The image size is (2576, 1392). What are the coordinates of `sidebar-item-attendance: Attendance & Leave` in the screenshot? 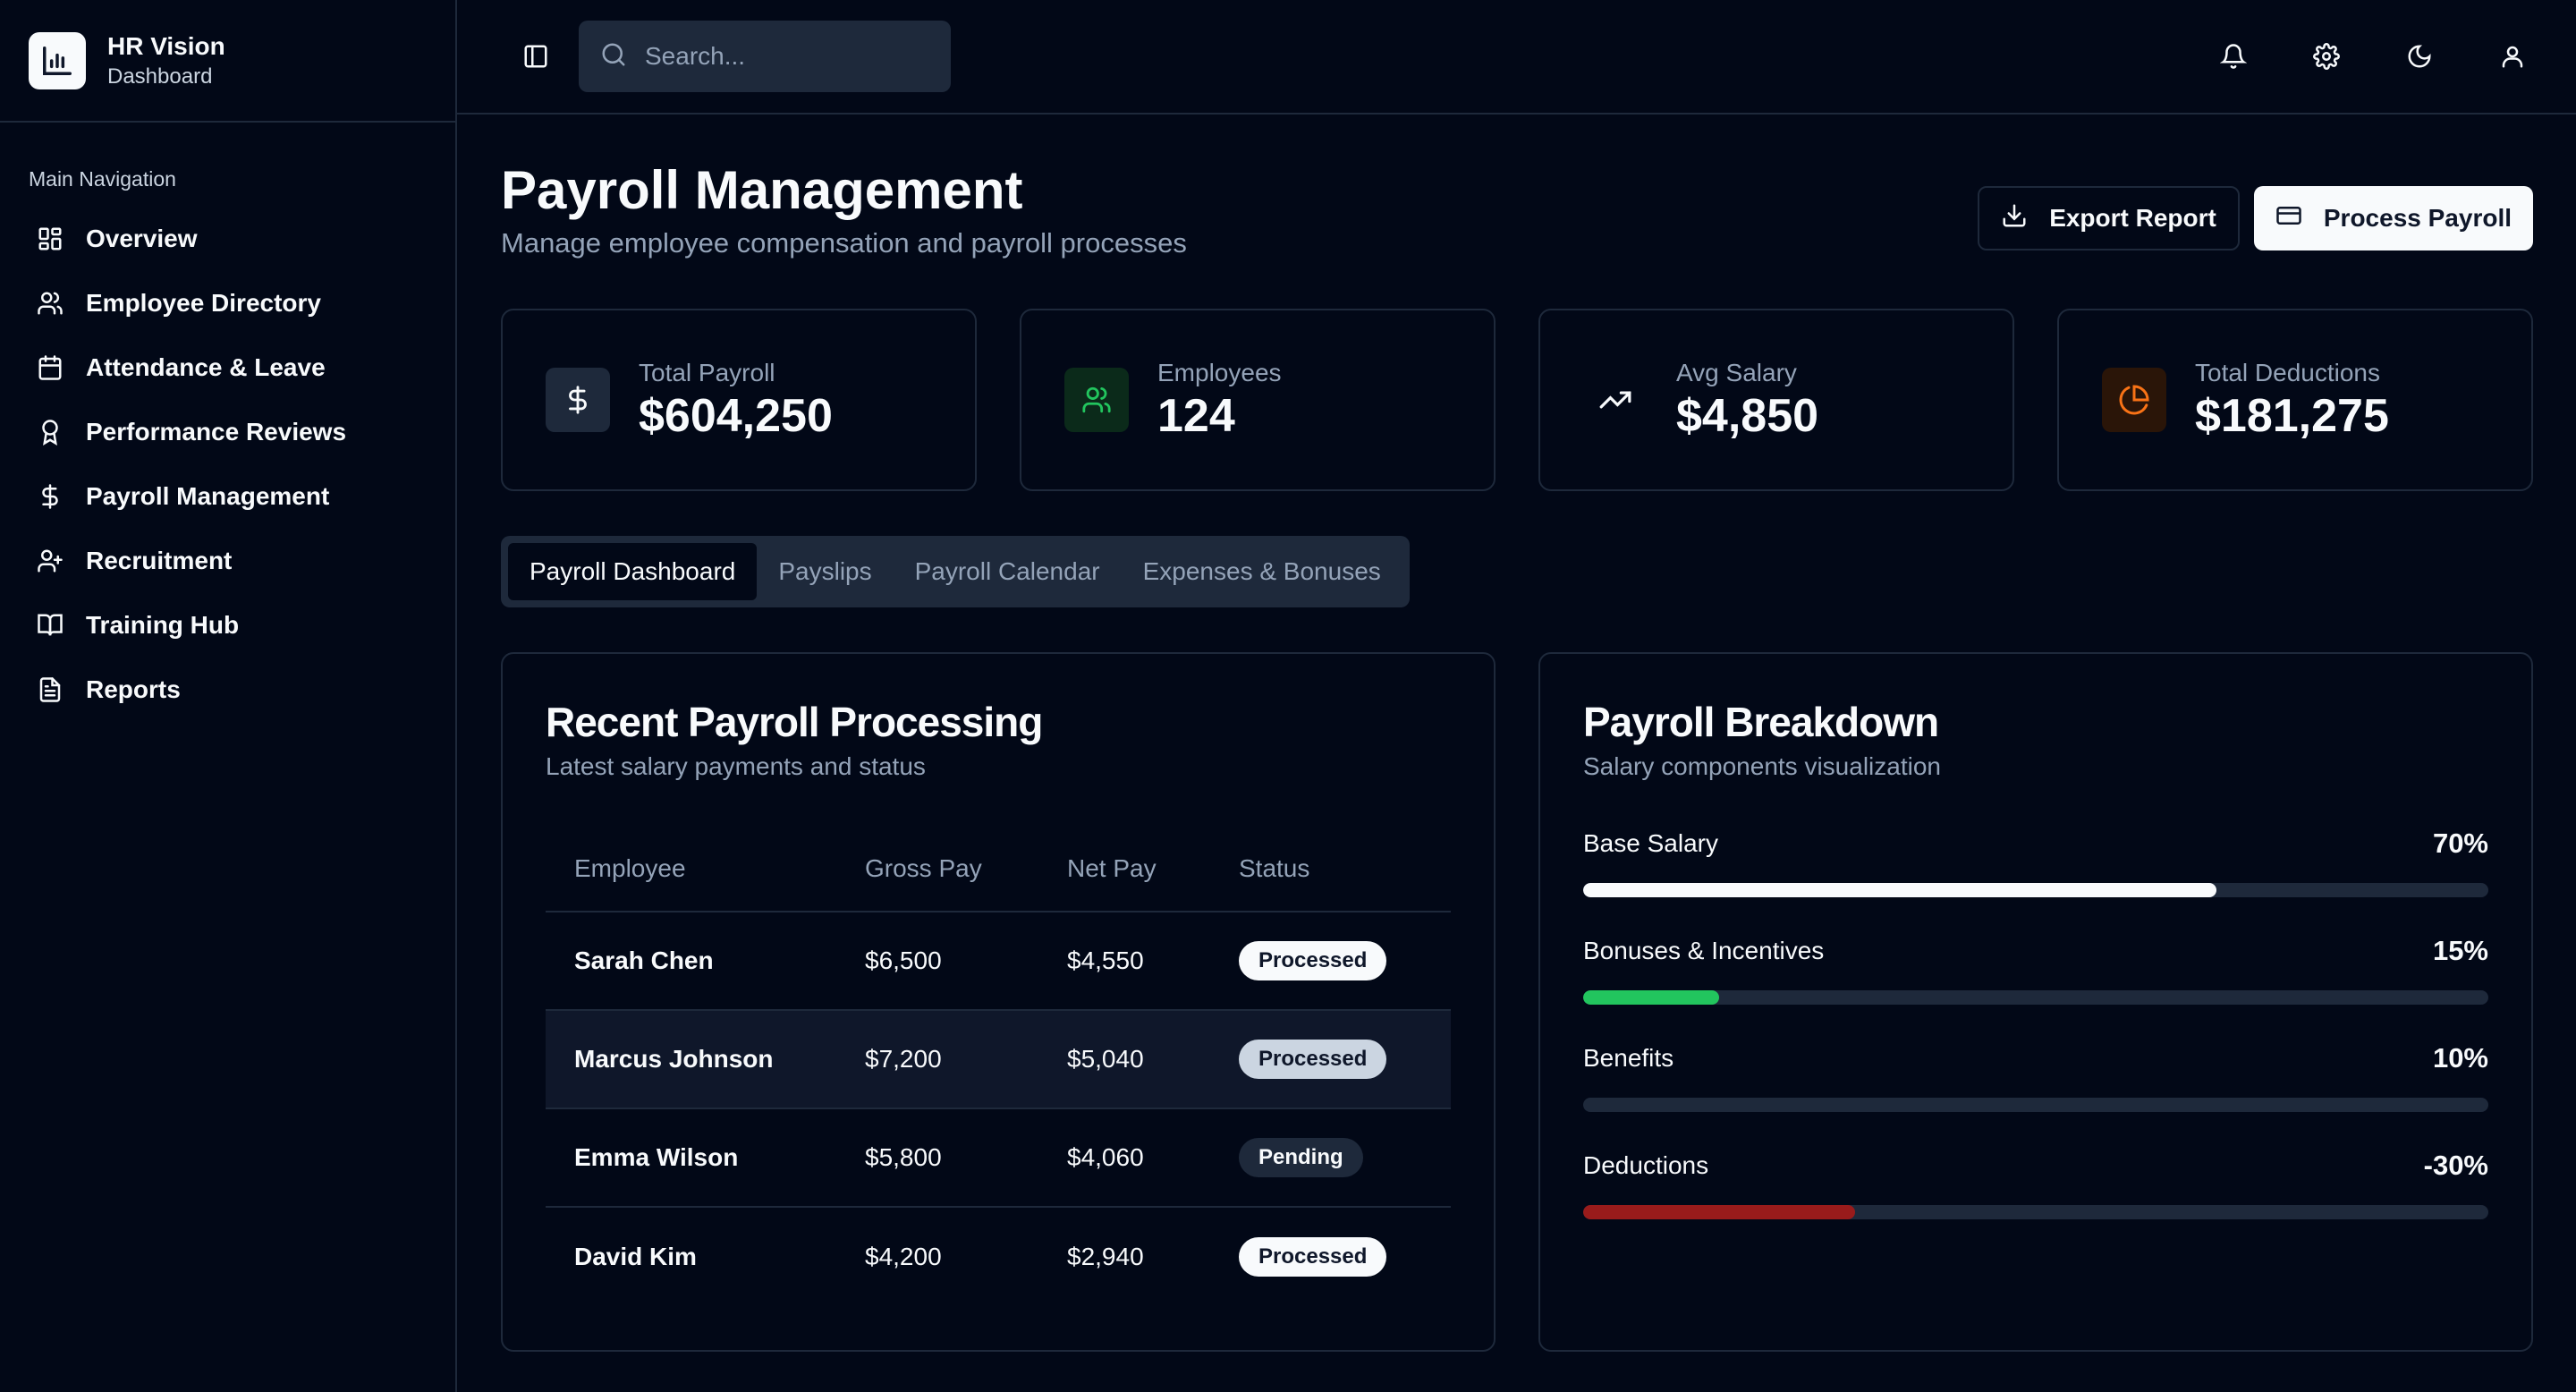 It's located at (227, 367).